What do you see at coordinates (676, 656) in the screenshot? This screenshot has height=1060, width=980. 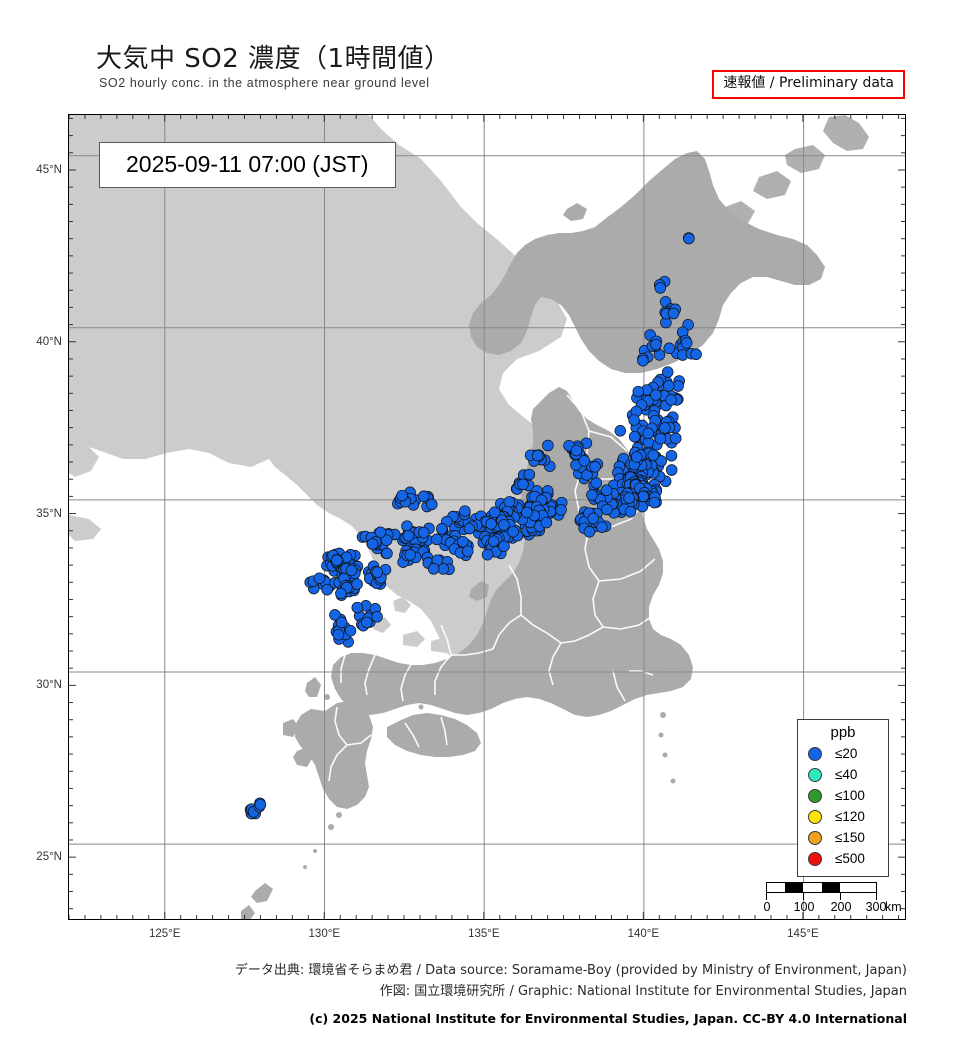 I see `boso-peninsula` at bounding box center [676, 656].